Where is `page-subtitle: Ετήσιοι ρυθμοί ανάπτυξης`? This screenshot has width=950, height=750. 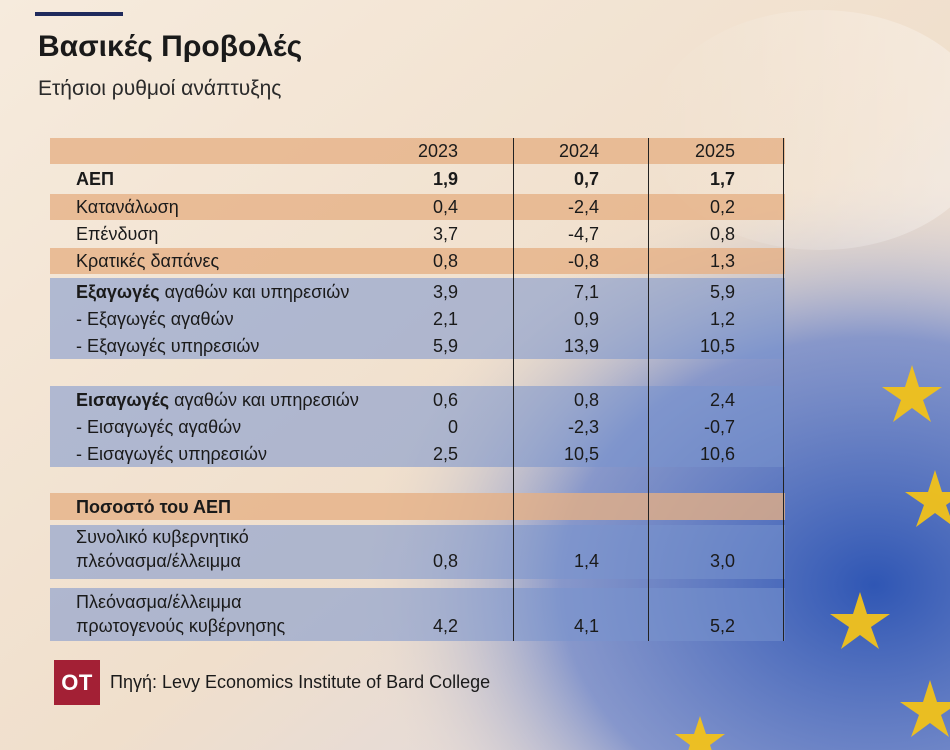
page-subtitle: Ετήσιοι ρυθμοί ανάπτυξης is located at coordinates (160, 88).